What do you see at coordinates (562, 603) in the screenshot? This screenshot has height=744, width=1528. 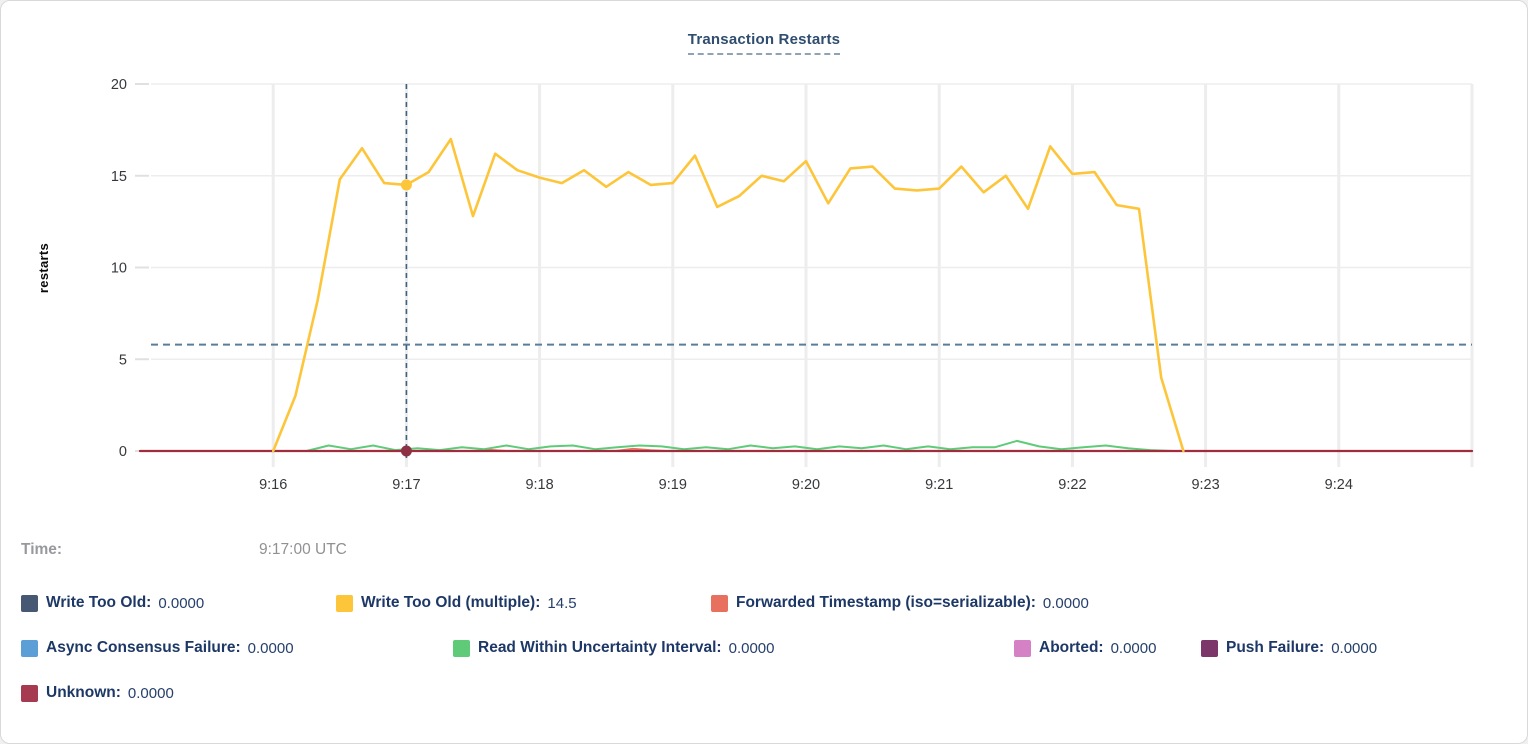 I see `legend-value: 14.5` at bounding box center [562, 603].